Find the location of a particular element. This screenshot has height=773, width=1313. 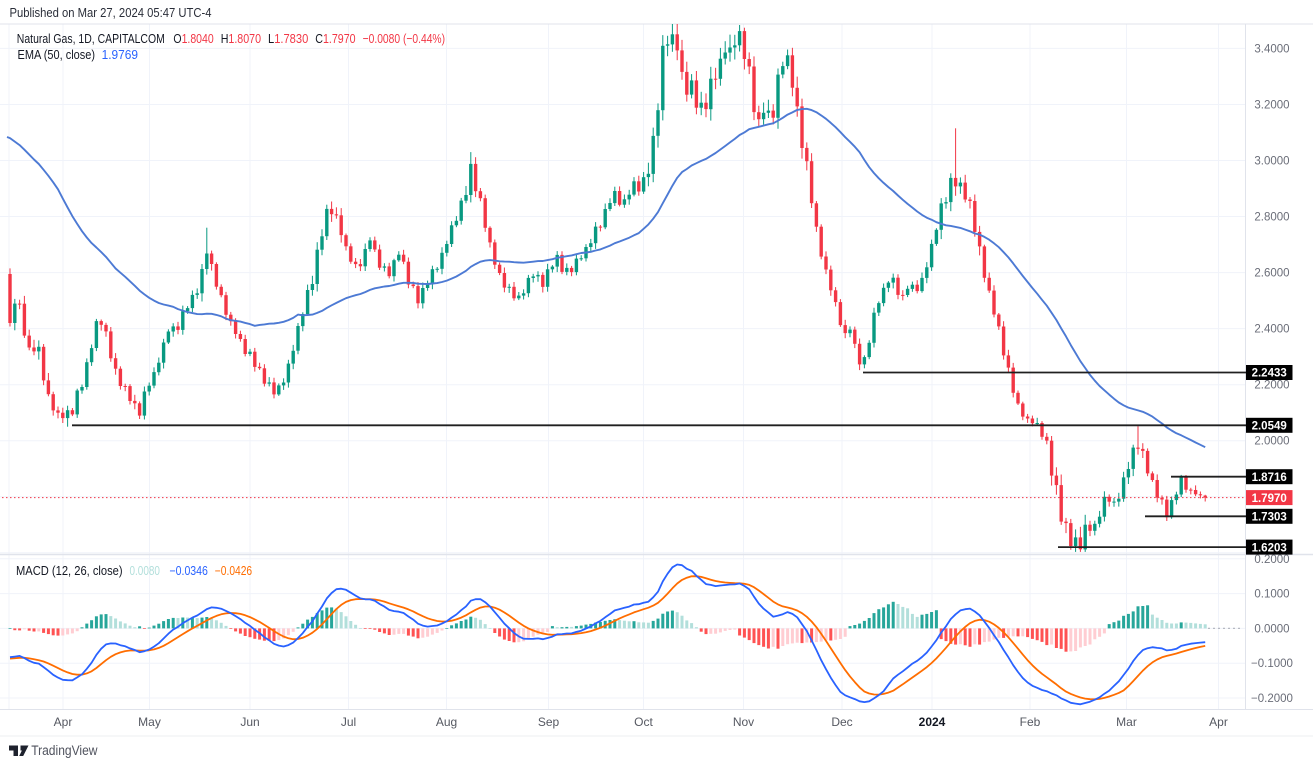

svg-text: 0.2000 is located at coordinates (1271, 560).